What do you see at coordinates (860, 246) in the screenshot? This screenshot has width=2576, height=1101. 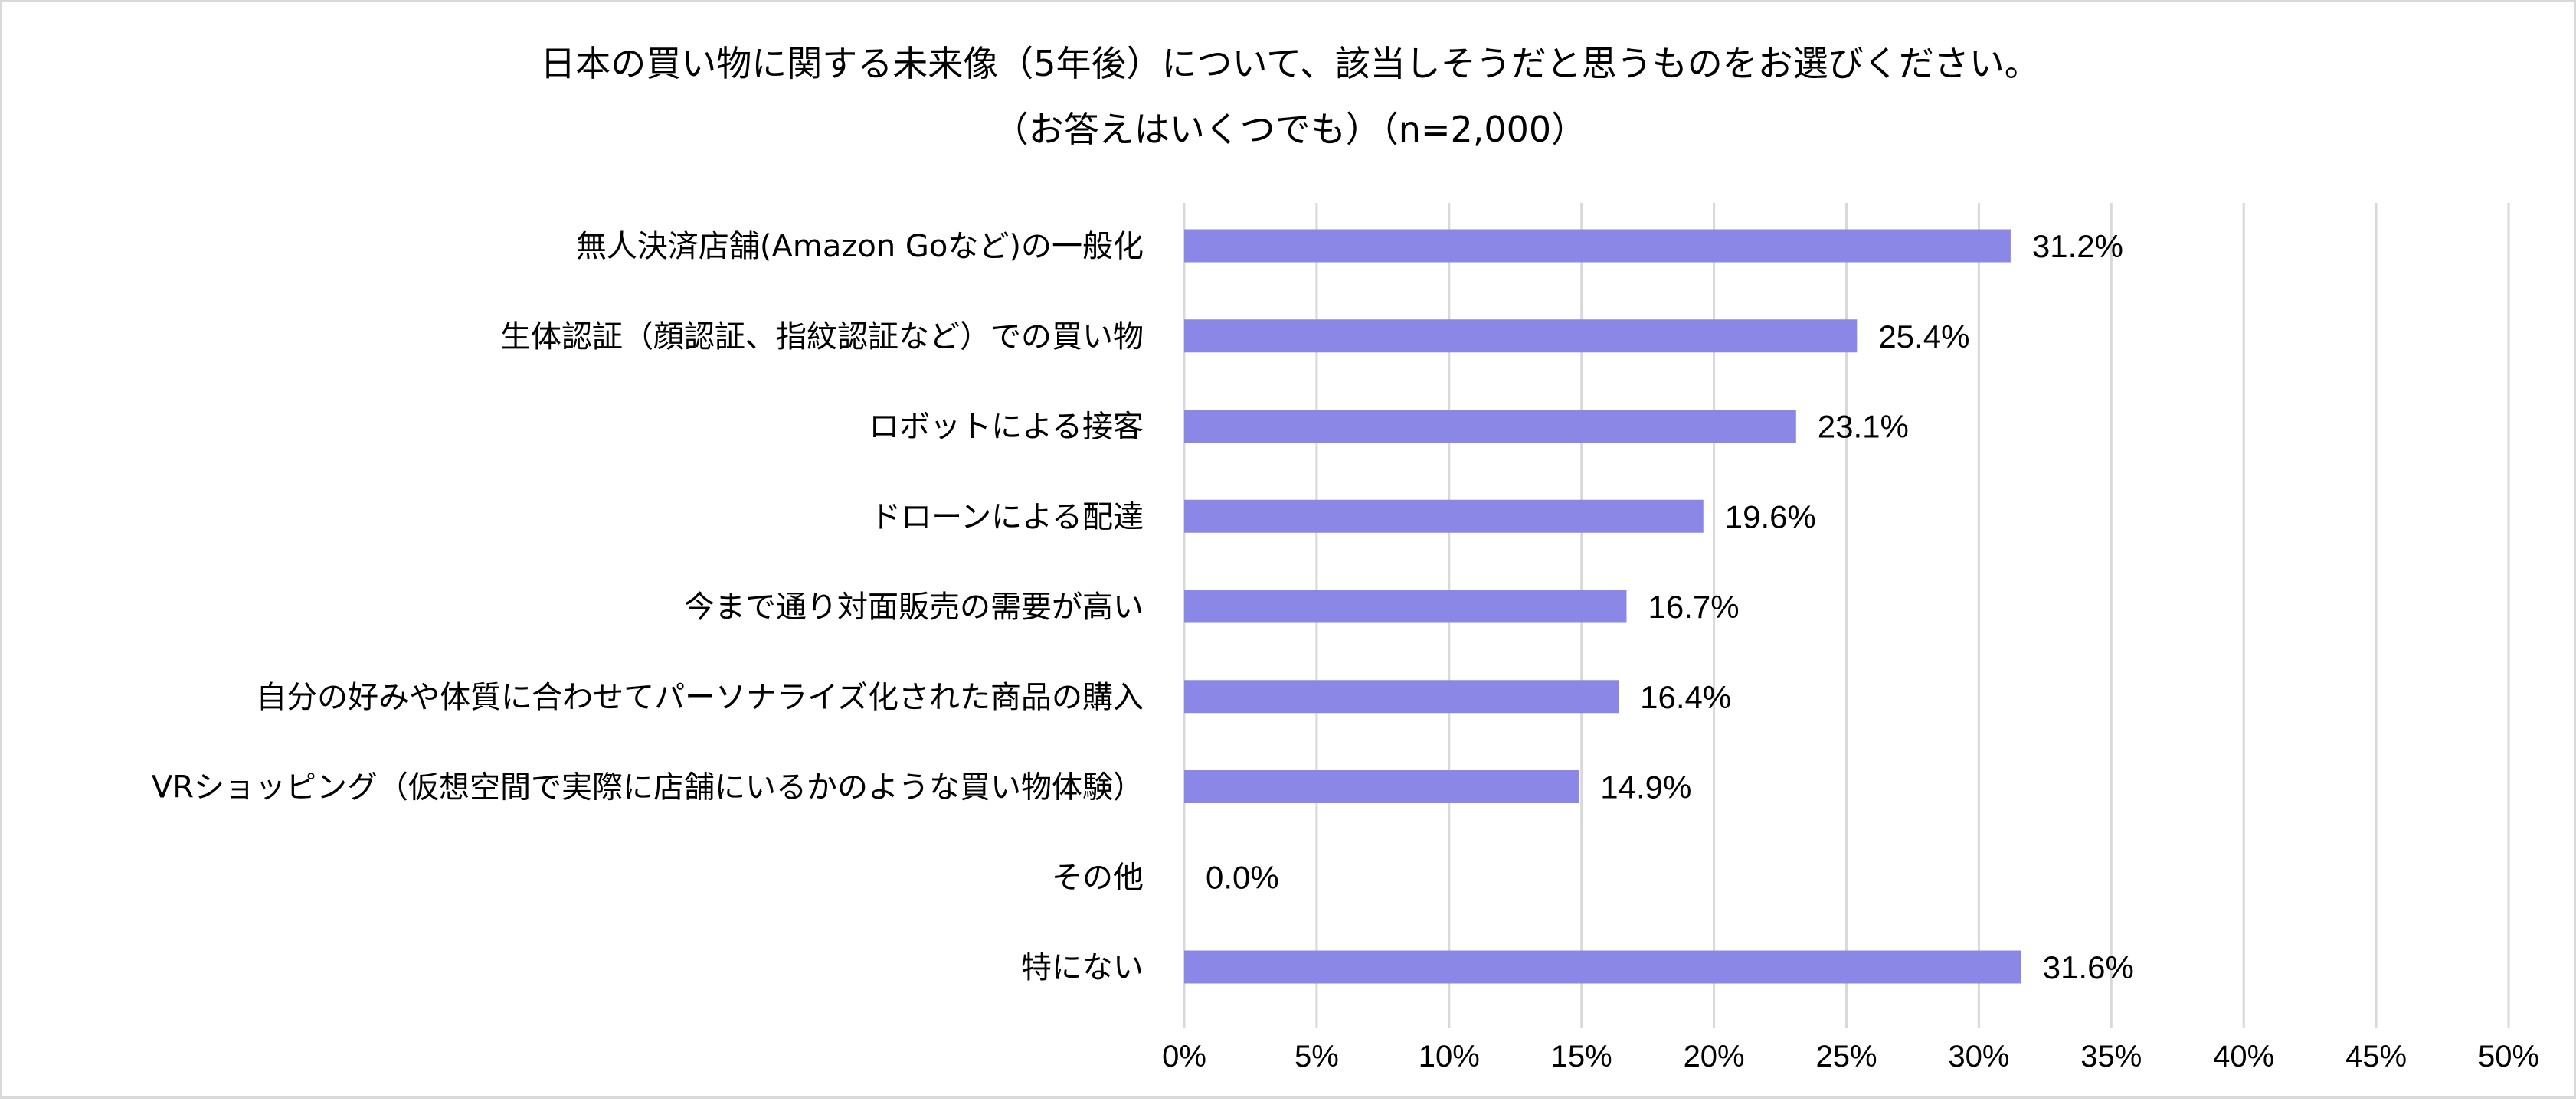 I see `category-label: 無人決済店舗(Amazon Goなど)の一般化` at bounding box center [860, 246].